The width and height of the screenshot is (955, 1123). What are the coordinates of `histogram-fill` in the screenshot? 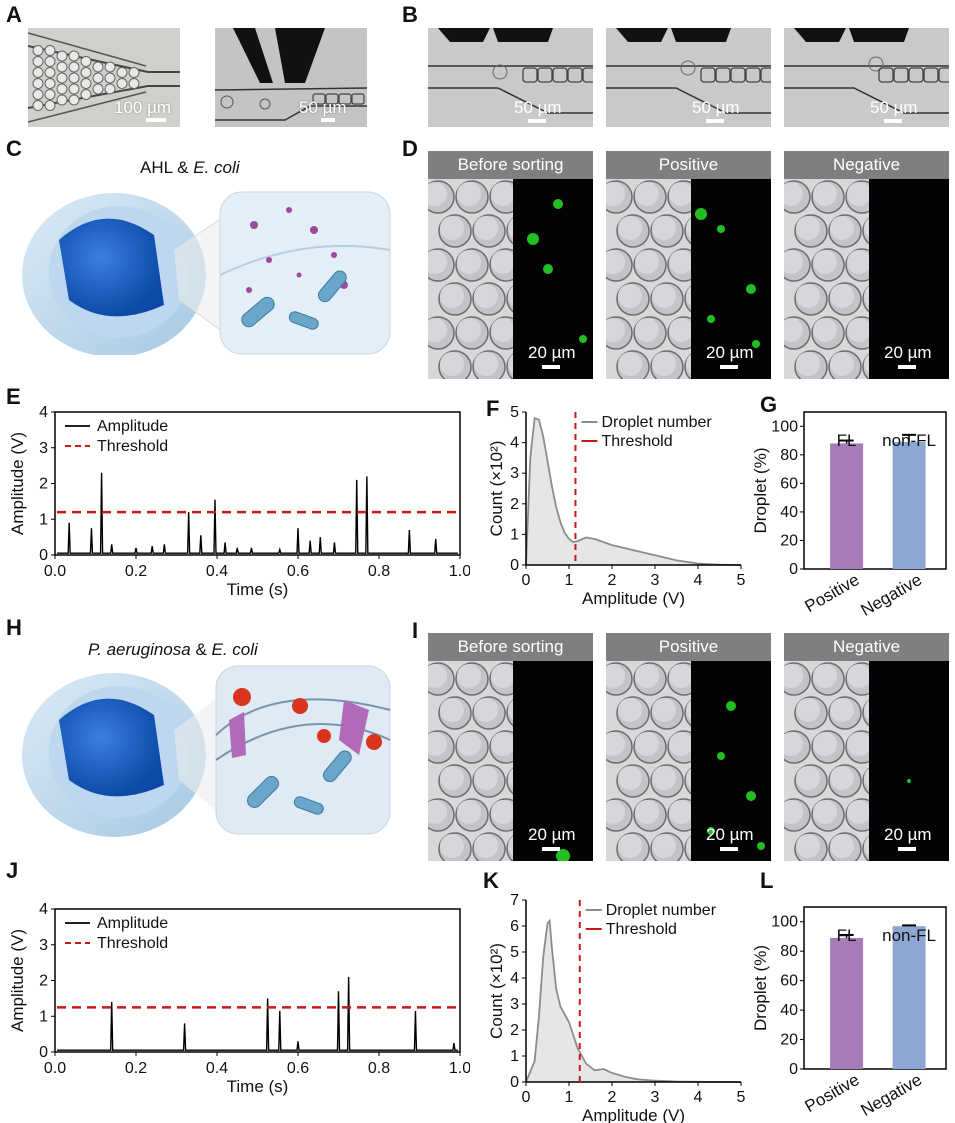 It's located at (633, 1001).